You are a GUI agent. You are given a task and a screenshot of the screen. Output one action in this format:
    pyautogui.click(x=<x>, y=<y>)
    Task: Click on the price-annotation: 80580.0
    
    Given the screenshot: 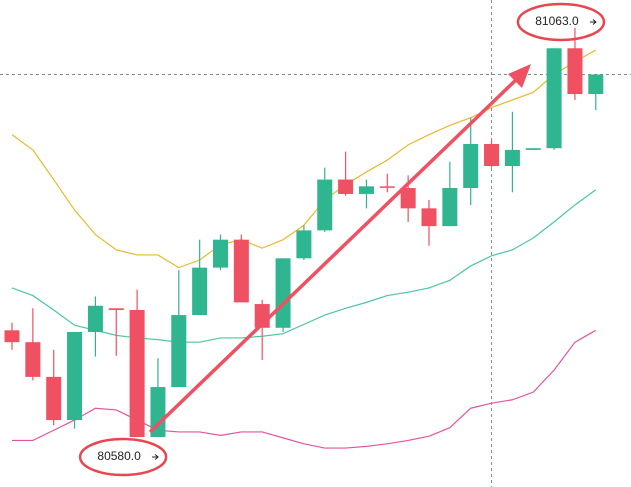 What is the action you would take?
    pyautogui.click(x=119, y=456)
    